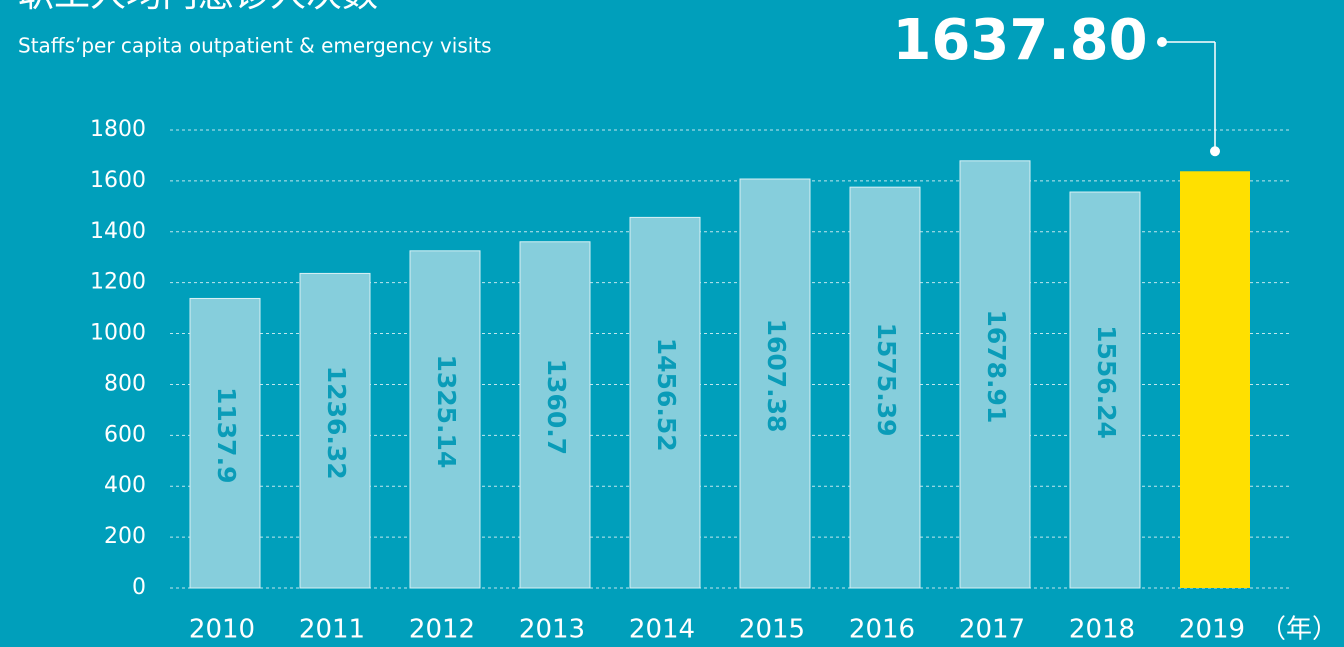 This screenshot has width=1344, height=647. I want to click on x-tick-label: 2010, so click(222, 630).